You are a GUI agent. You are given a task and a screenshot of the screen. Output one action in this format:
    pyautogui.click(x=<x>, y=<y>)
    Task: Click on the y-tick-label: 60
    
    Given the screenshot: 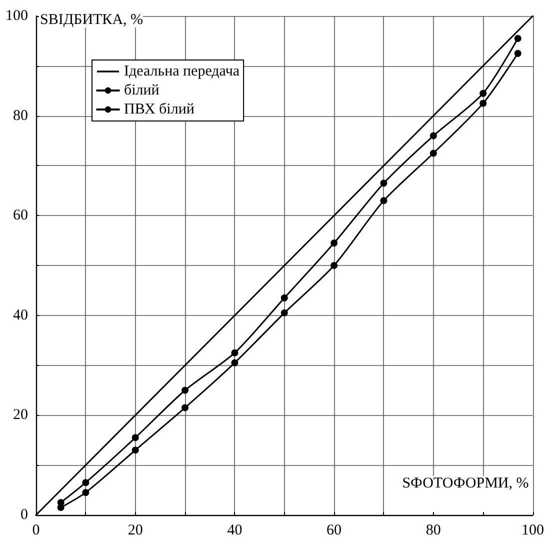 What is the action you would take?
    pyautogui.click(x=20, y=216)
    